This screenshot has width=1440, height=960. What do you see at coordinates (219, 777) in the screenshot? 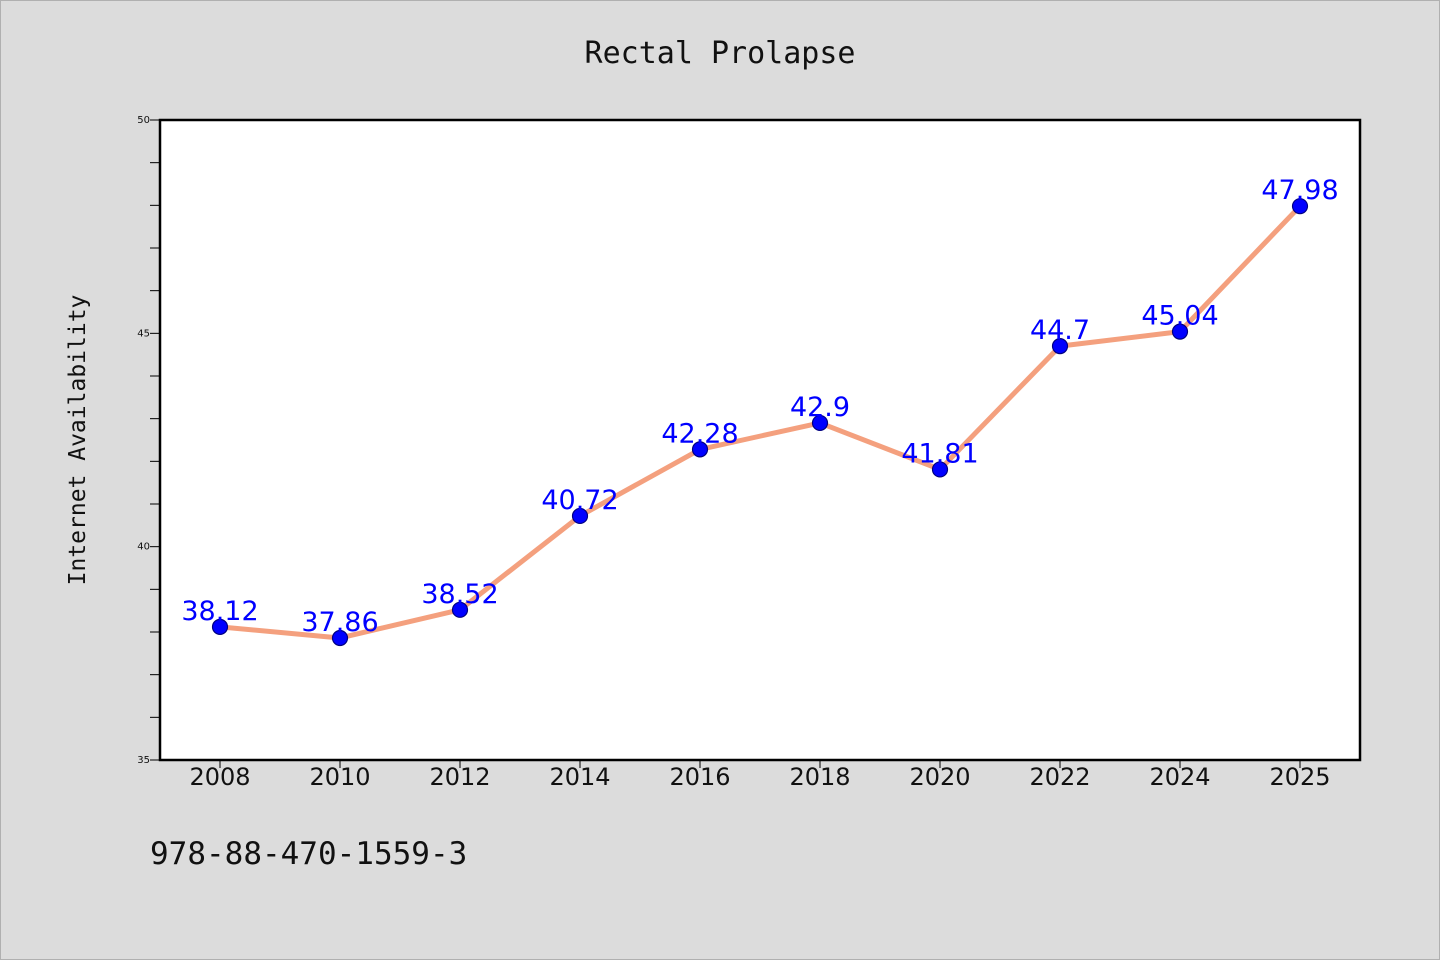
I see `x-tick-label: 2008` at bounding box center [219, 777].